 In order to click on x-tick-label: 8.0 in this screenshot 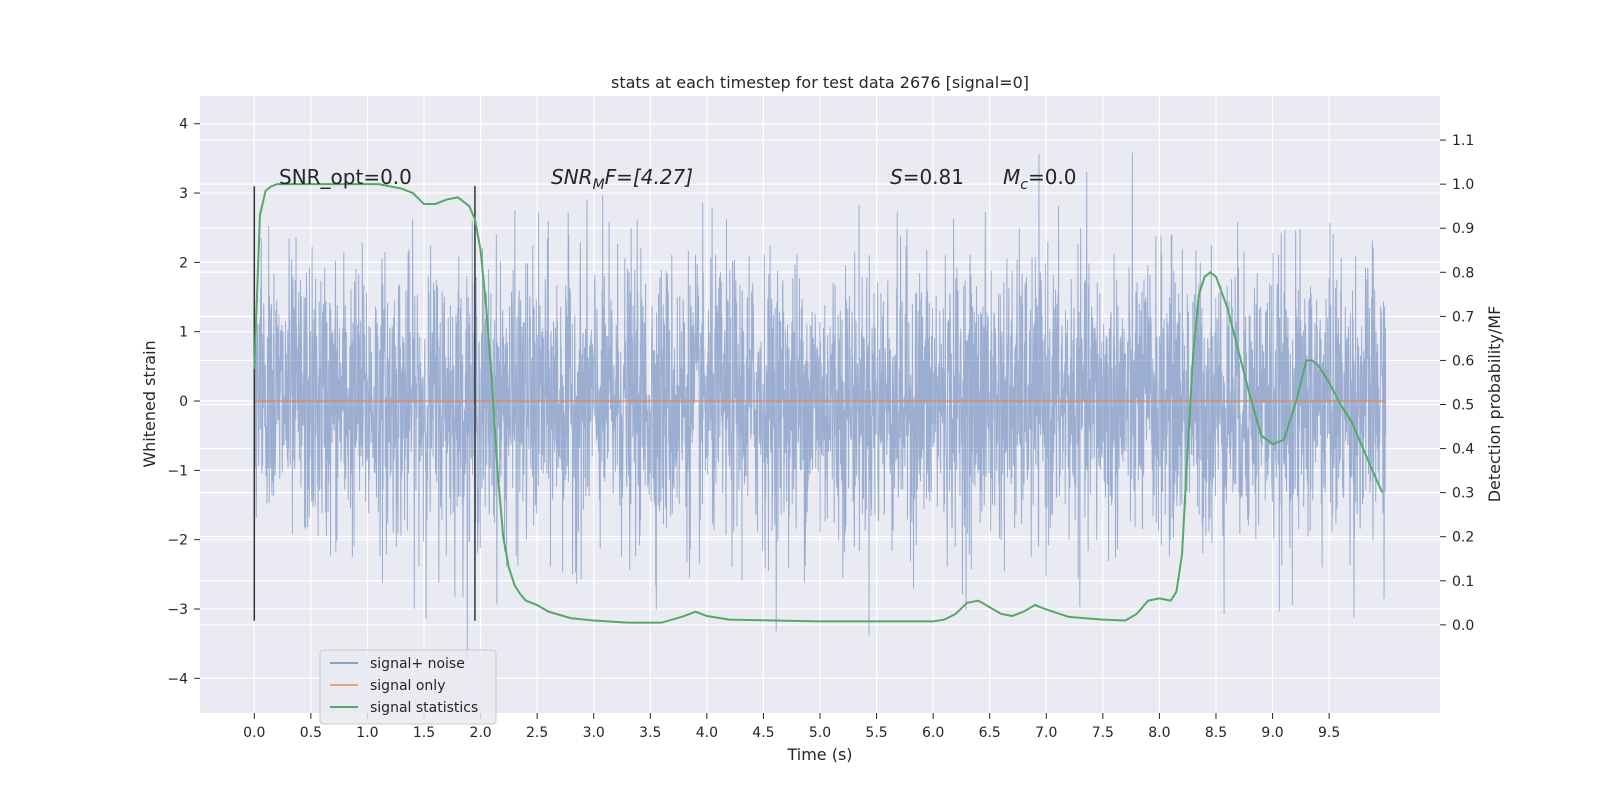, I will do `click(1159, 733)`.